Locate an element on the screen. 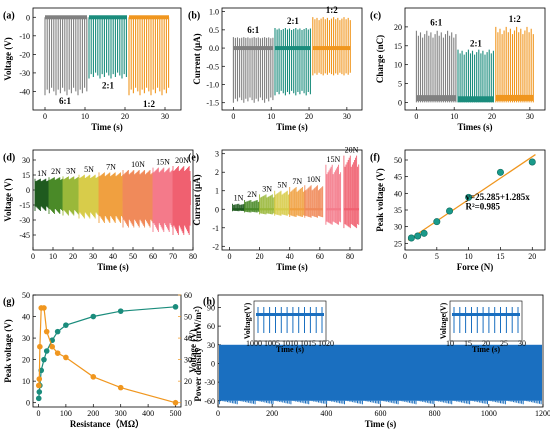 Image resolution: width=550 pixels, height=438 pixels. series-6:1-baseline is located at coordinates (66, 17).